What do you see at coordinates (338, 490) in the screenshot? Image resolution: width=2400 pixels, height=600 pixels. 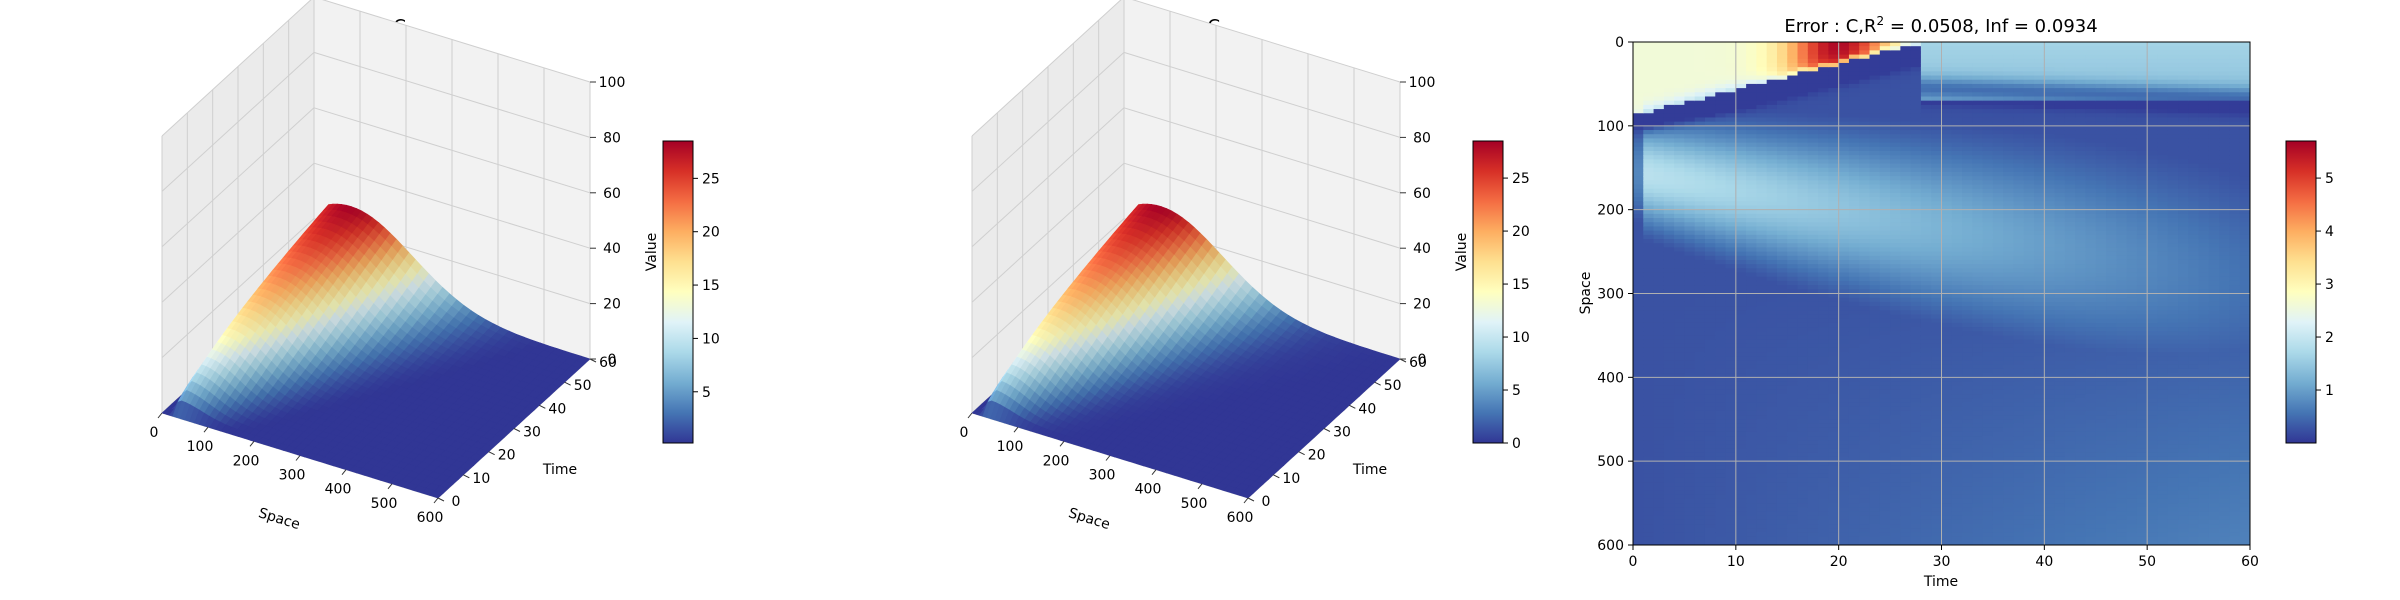 I see `net-xtick-label: 400` at bounding box center [338, 490].